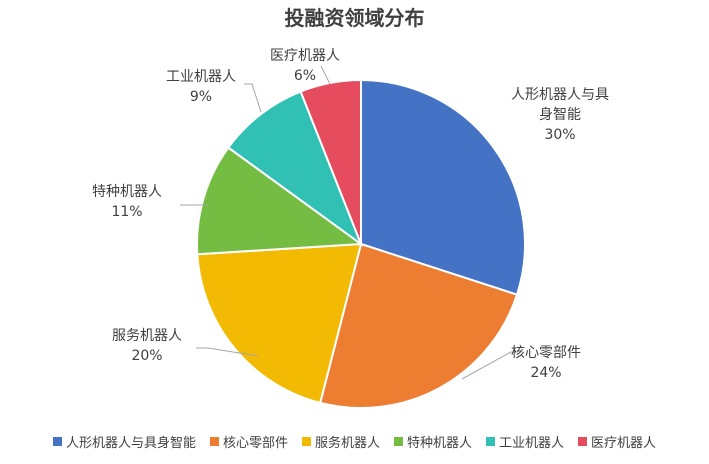  I want to click on chart-title: 投融资领域分布, so click(354, 18).